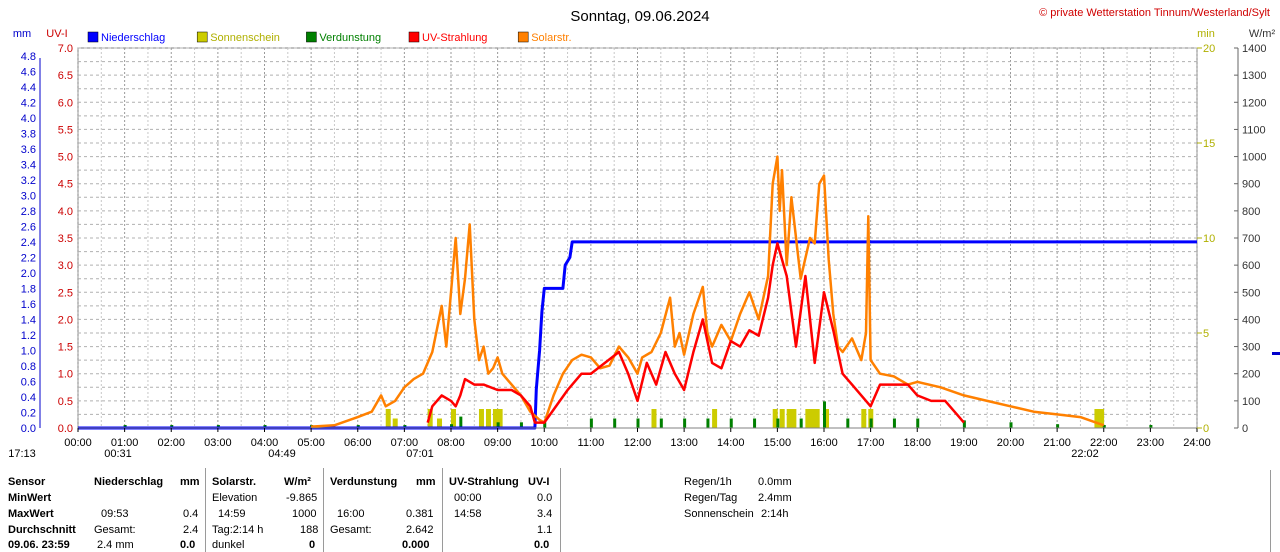 The height and width of the screenshot is (552, 1280). I want to click on x-tick-label: 24:00, so click(1197, 443).